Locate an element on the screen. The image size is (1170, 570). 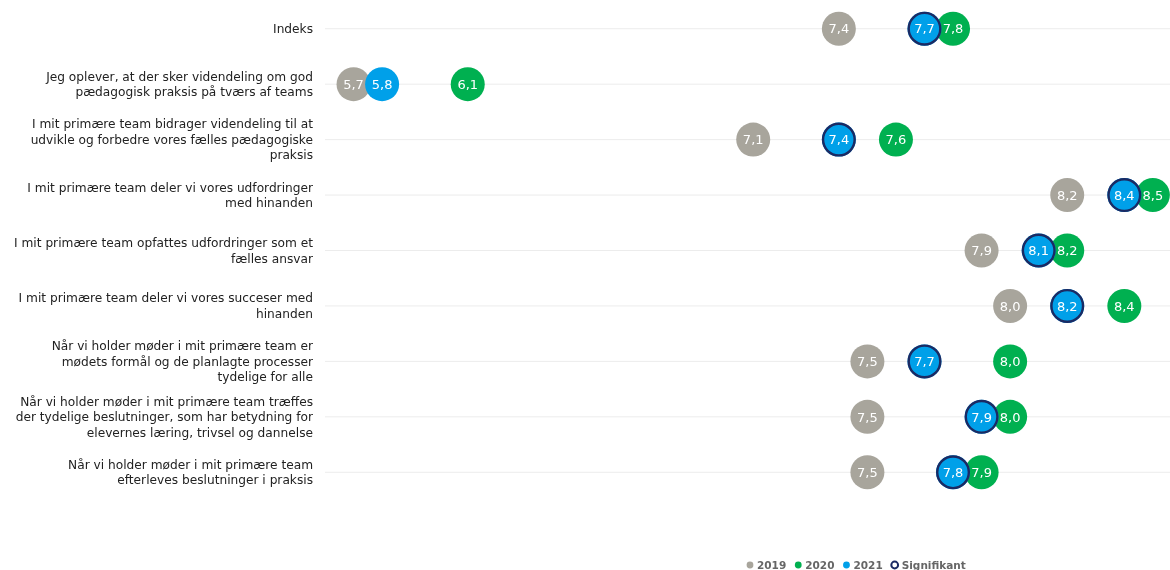
data-label: 7,6 is located at coordinates (896, 140).